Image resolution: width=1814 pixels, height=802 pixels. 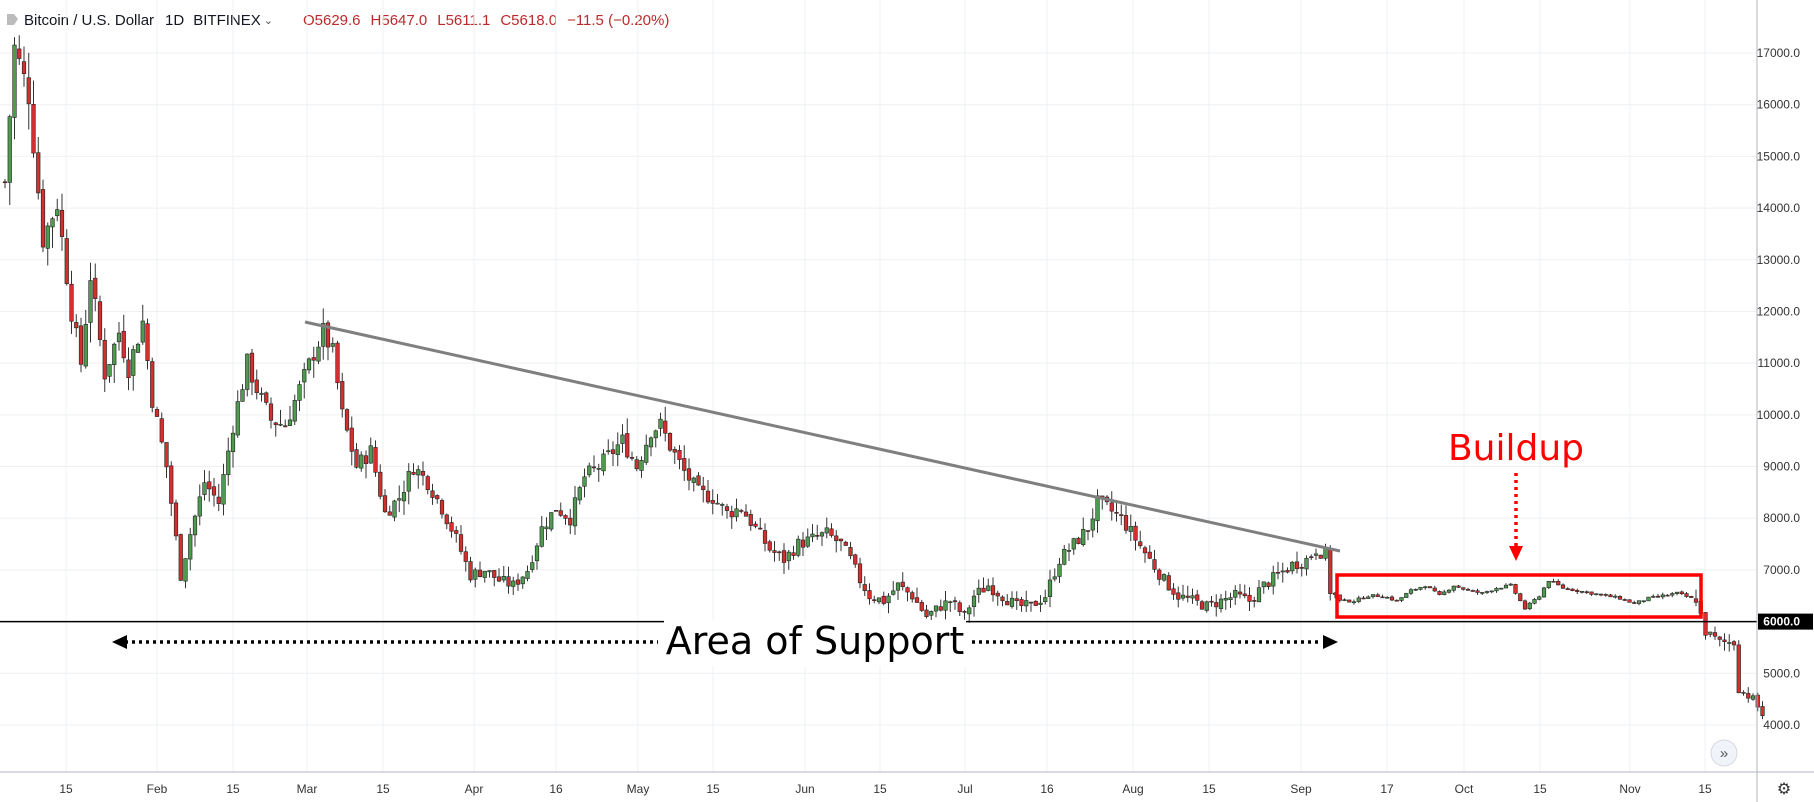 I want to click on interval-label: 1D, so click(x=175, y=20).